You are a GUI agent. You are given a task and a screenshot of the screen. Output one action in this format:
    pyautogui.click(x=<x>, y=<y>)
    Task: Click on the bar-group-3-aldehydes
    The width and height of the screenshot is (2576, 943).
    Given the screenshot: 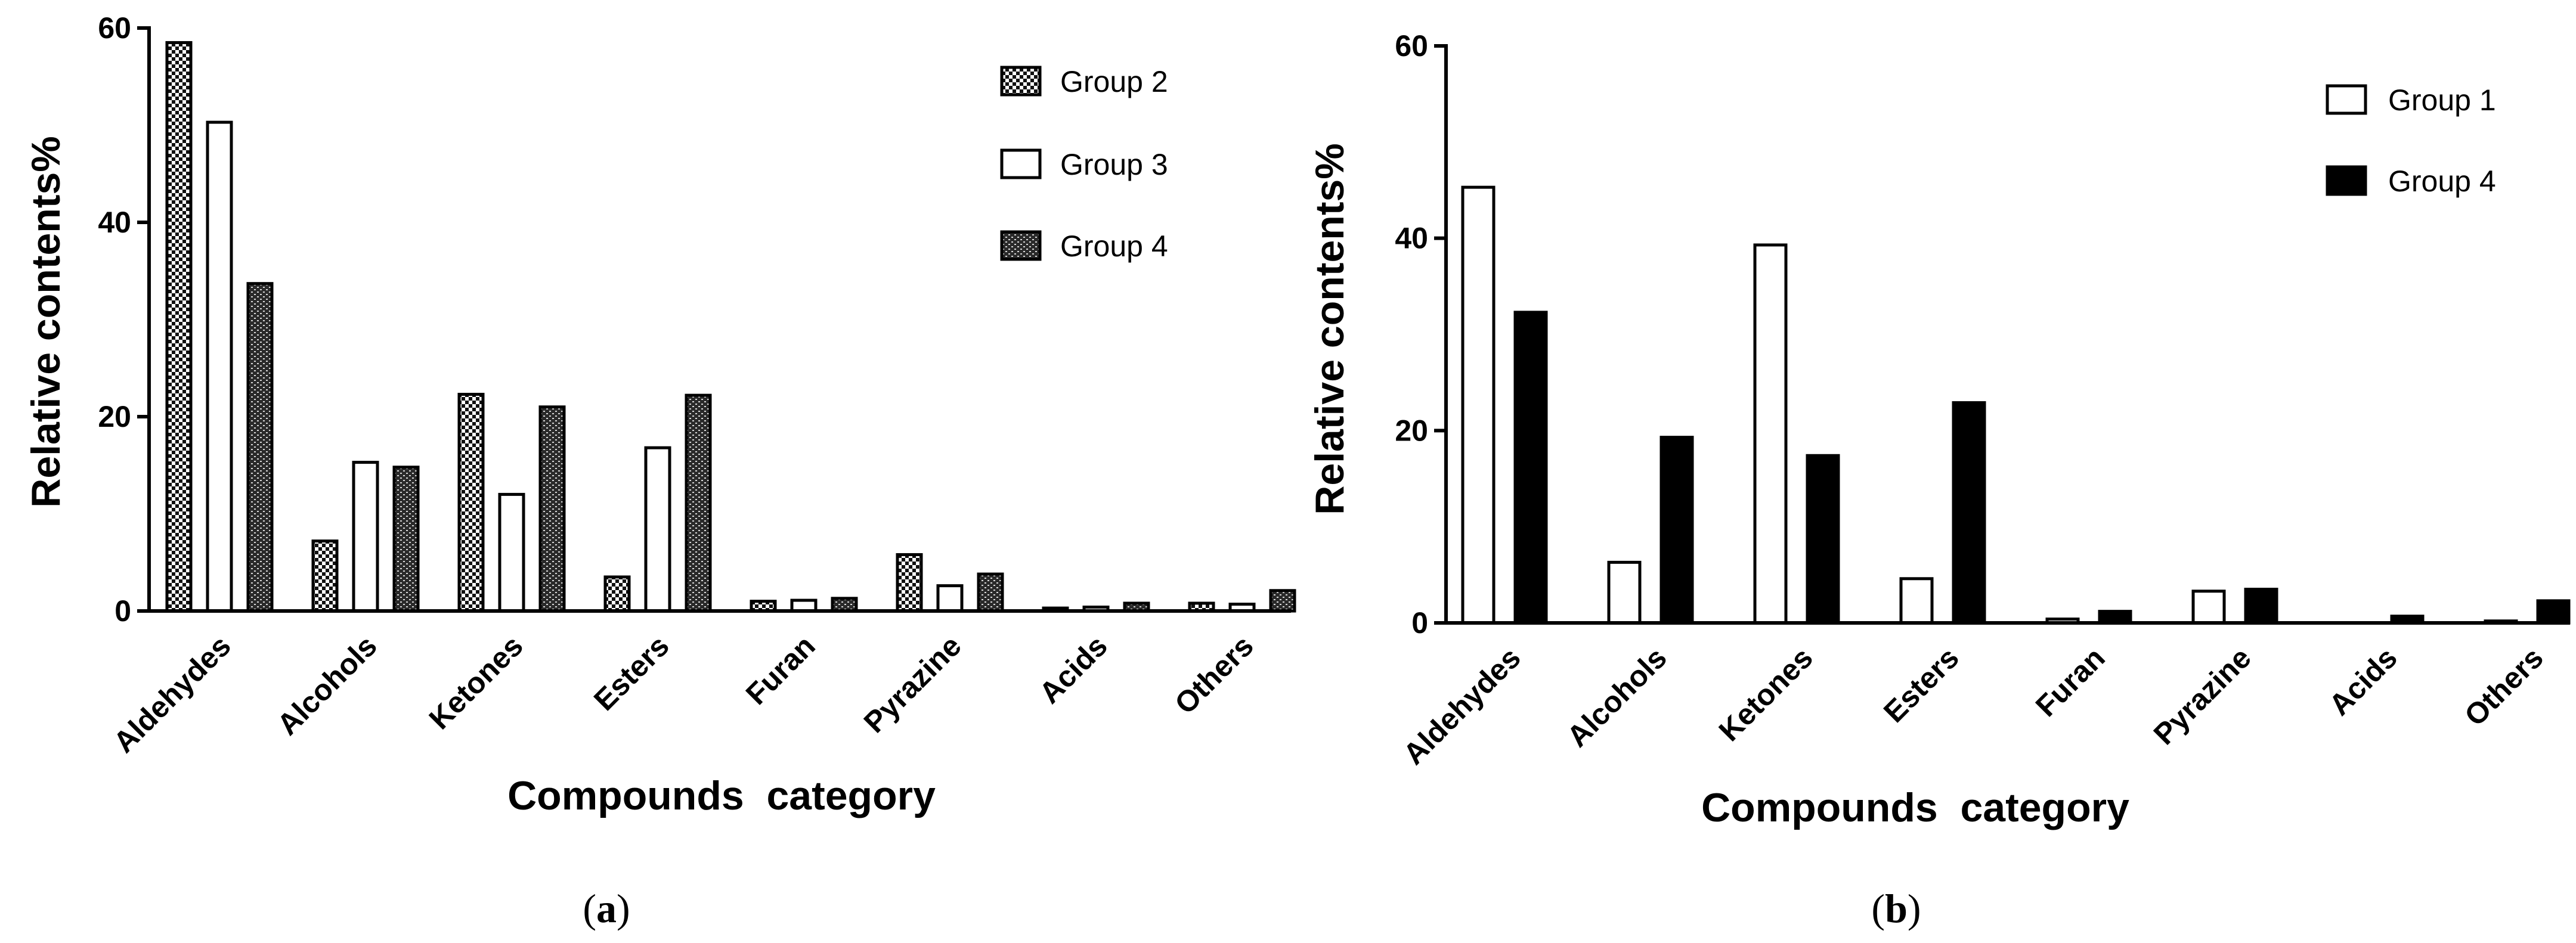 What is the action you would take?
    pyautogui.click(x=219, y=366)
    